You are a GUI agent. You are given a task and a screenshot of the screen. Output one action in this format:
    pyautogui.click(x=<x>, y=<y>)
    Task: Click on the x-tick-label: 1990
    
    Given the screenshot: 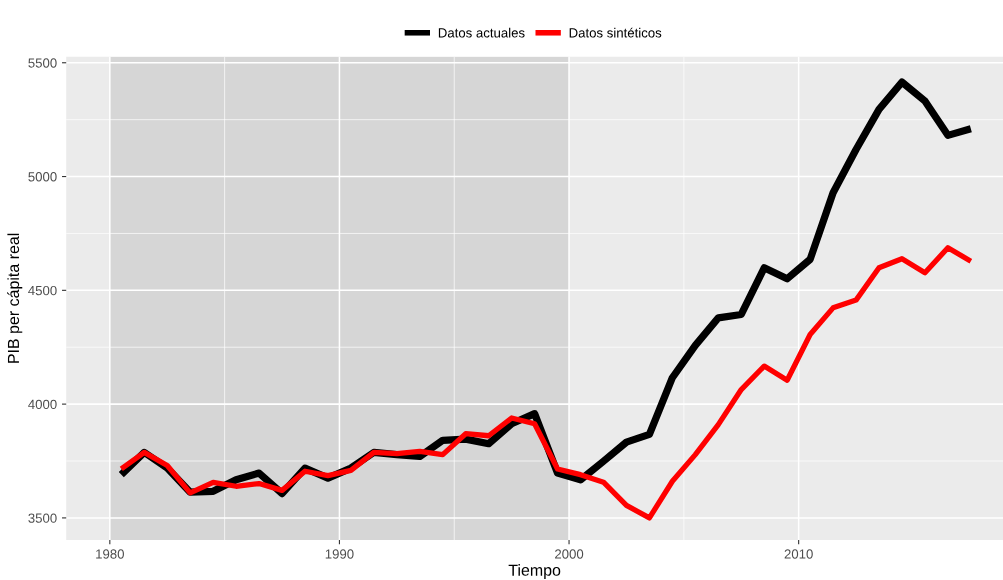 What is the action you would take?
    pyautogui.click(x=339, y=554)
    